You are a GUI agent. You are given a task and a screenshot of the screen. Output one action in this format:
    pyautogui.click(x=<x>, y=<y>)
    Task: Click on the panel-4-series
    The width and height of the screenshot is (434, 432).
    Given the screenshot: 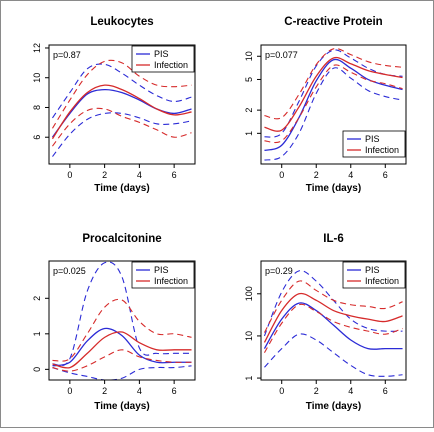 What is the action you would take?
    pyautogui.click(x=333, y=323)
    